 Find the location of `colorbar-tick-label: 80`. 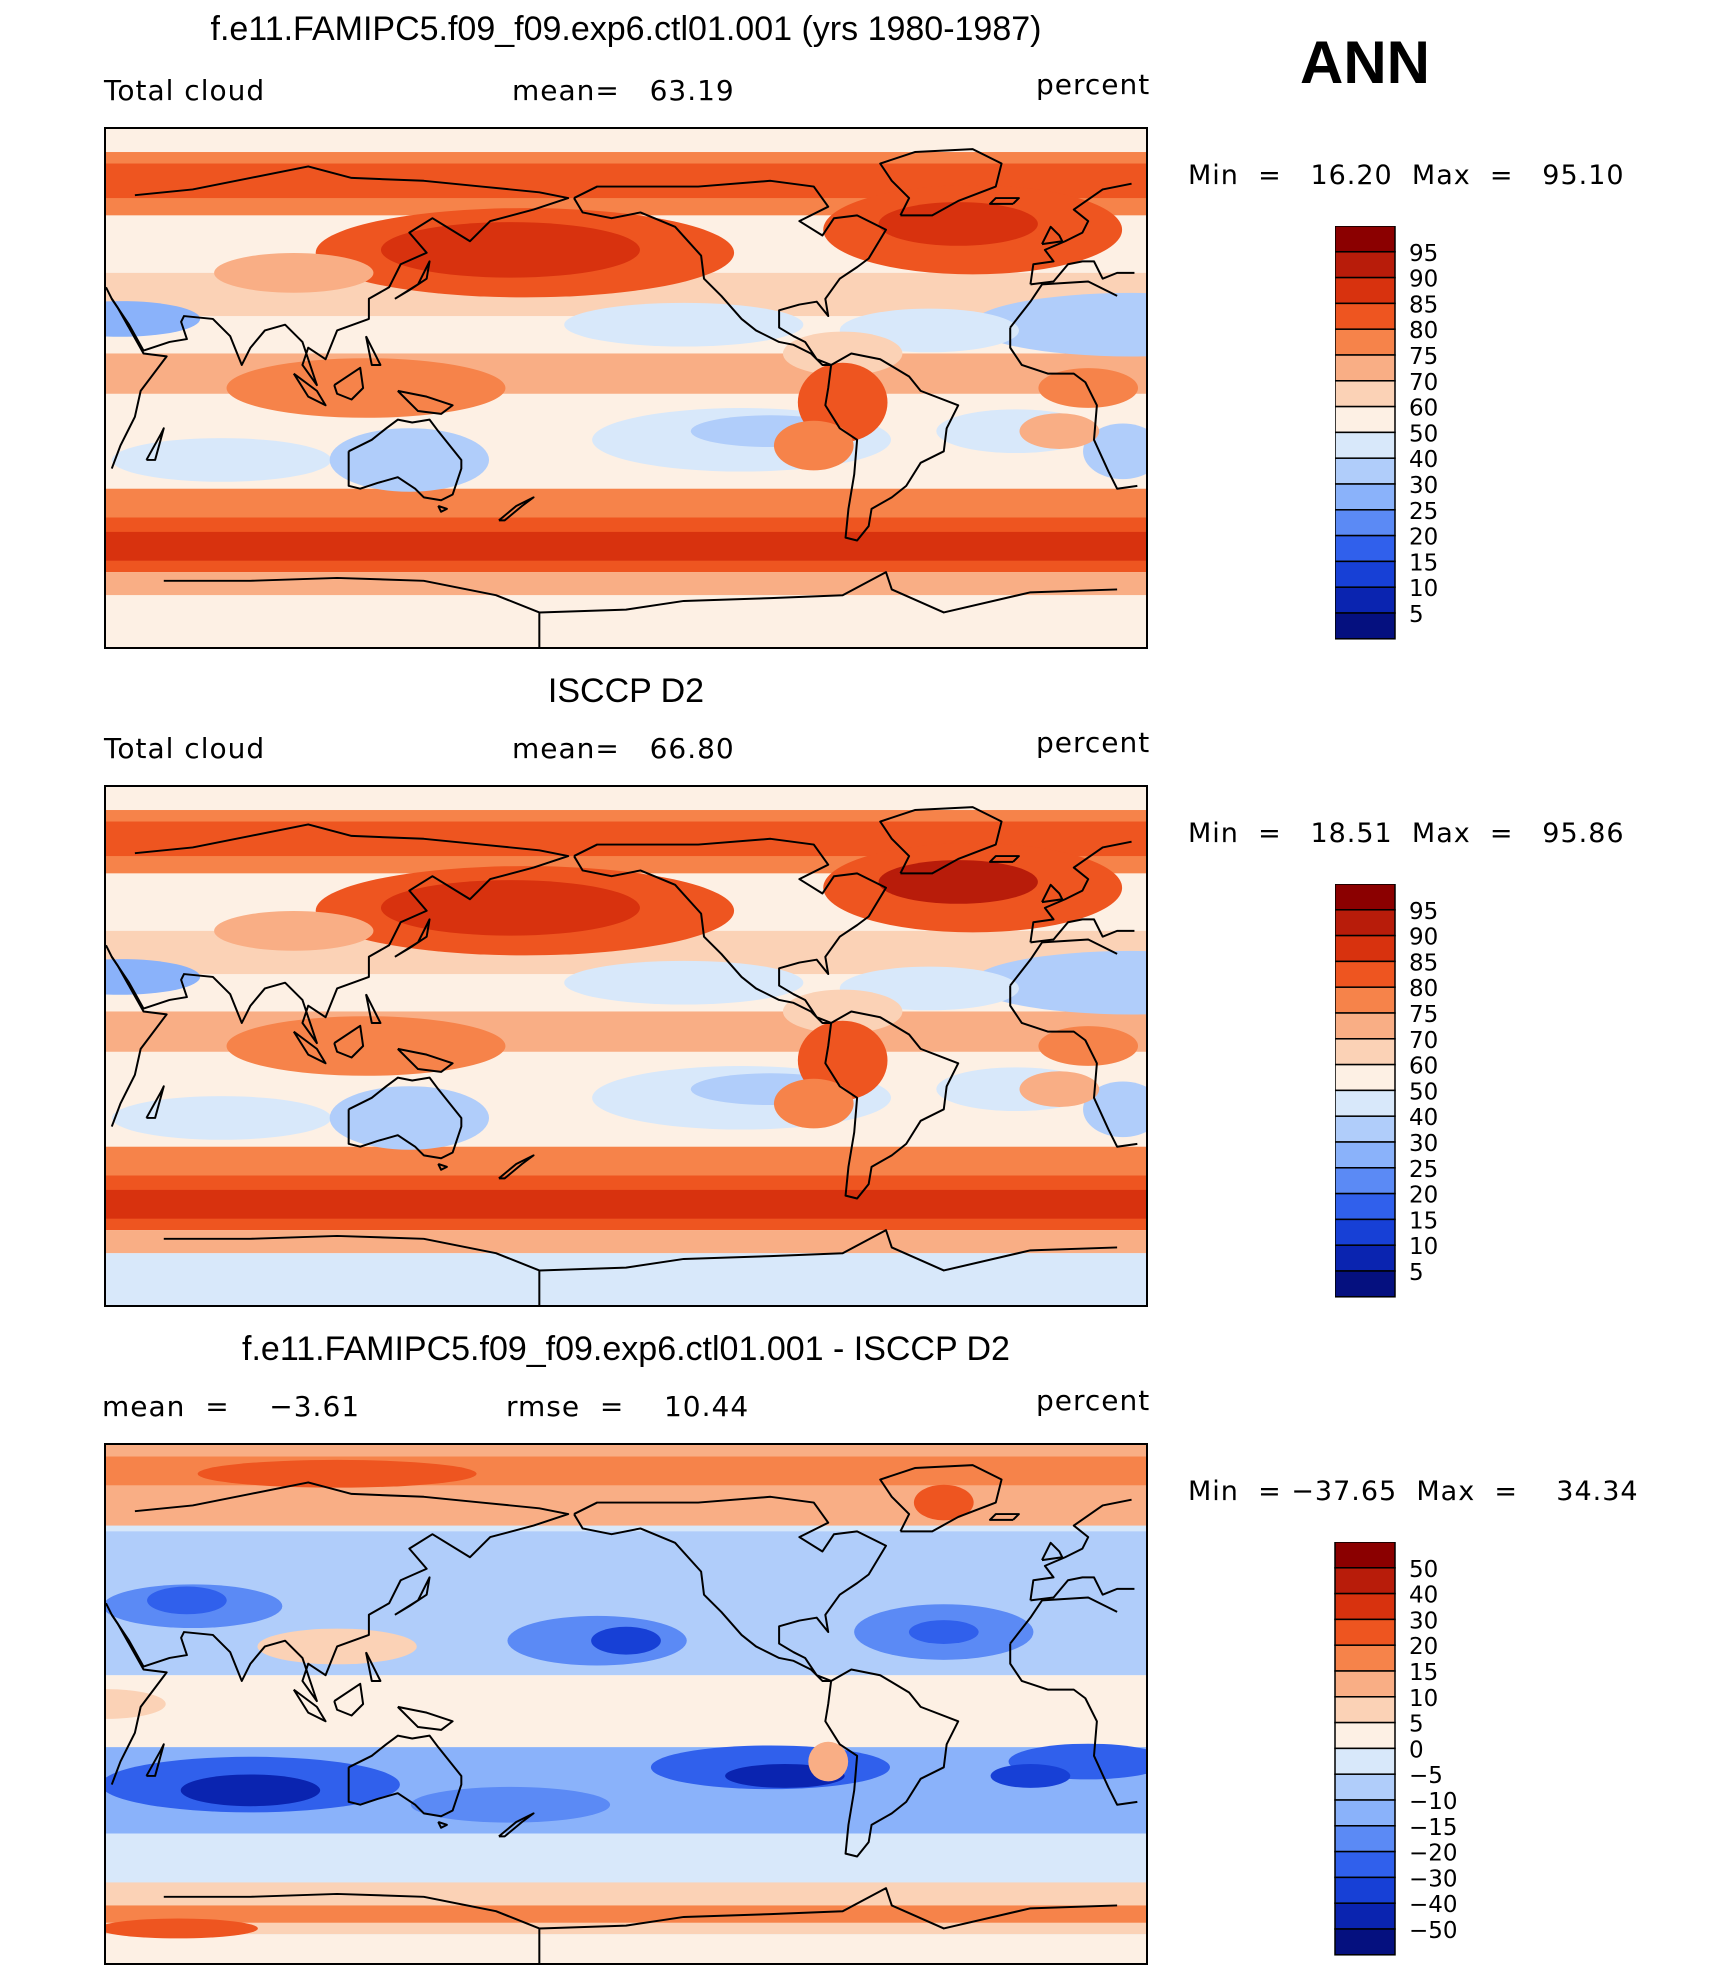

colorbar-tick-label: 80 is located at coordinates (1423, 331).